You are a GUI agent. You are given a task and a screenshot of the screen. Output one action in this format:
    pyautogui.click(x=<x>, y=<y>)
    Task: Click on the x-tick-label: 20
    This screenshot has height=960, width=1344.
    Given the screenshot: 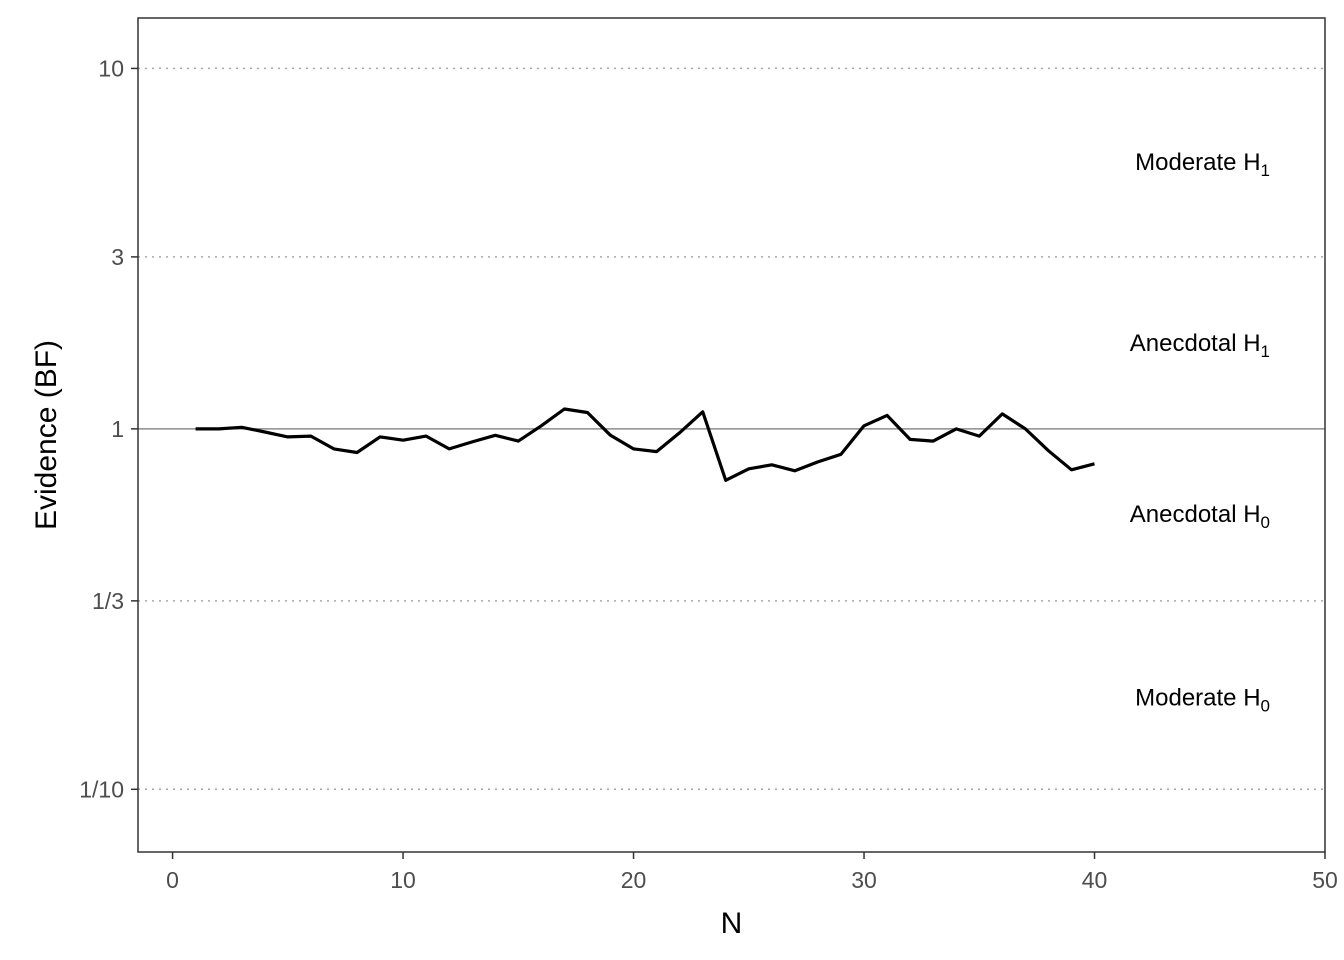 What is the action you would take?
    pyautogui.click(x=634, y=880)
    